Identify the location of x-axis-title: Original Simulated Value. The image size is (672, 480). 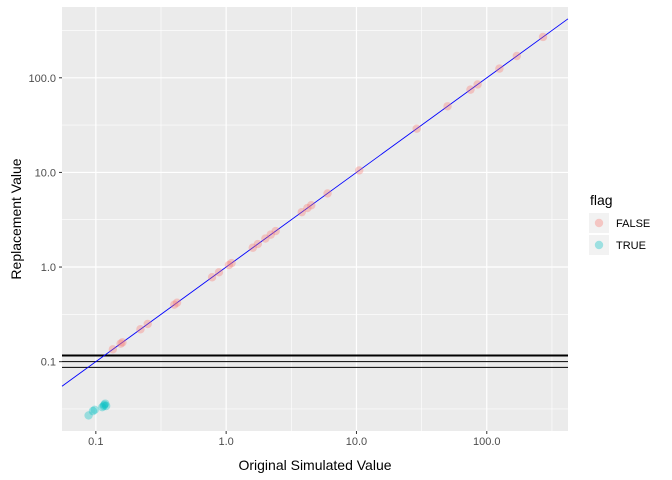
(314, 465).